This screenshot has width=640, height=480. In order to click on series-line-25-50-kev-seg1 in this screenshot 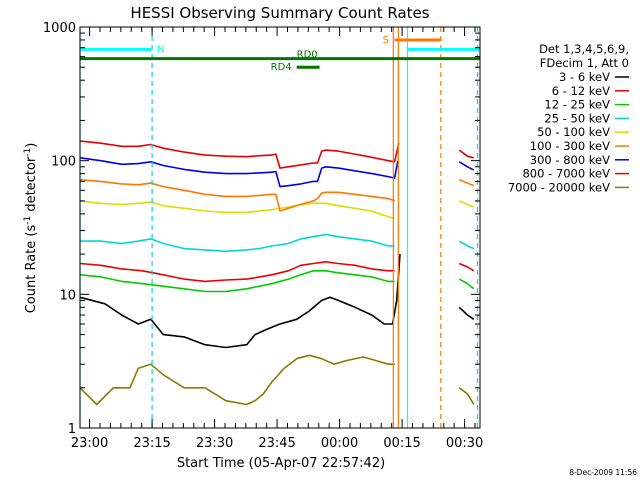, I will do `click(237, 243)`.